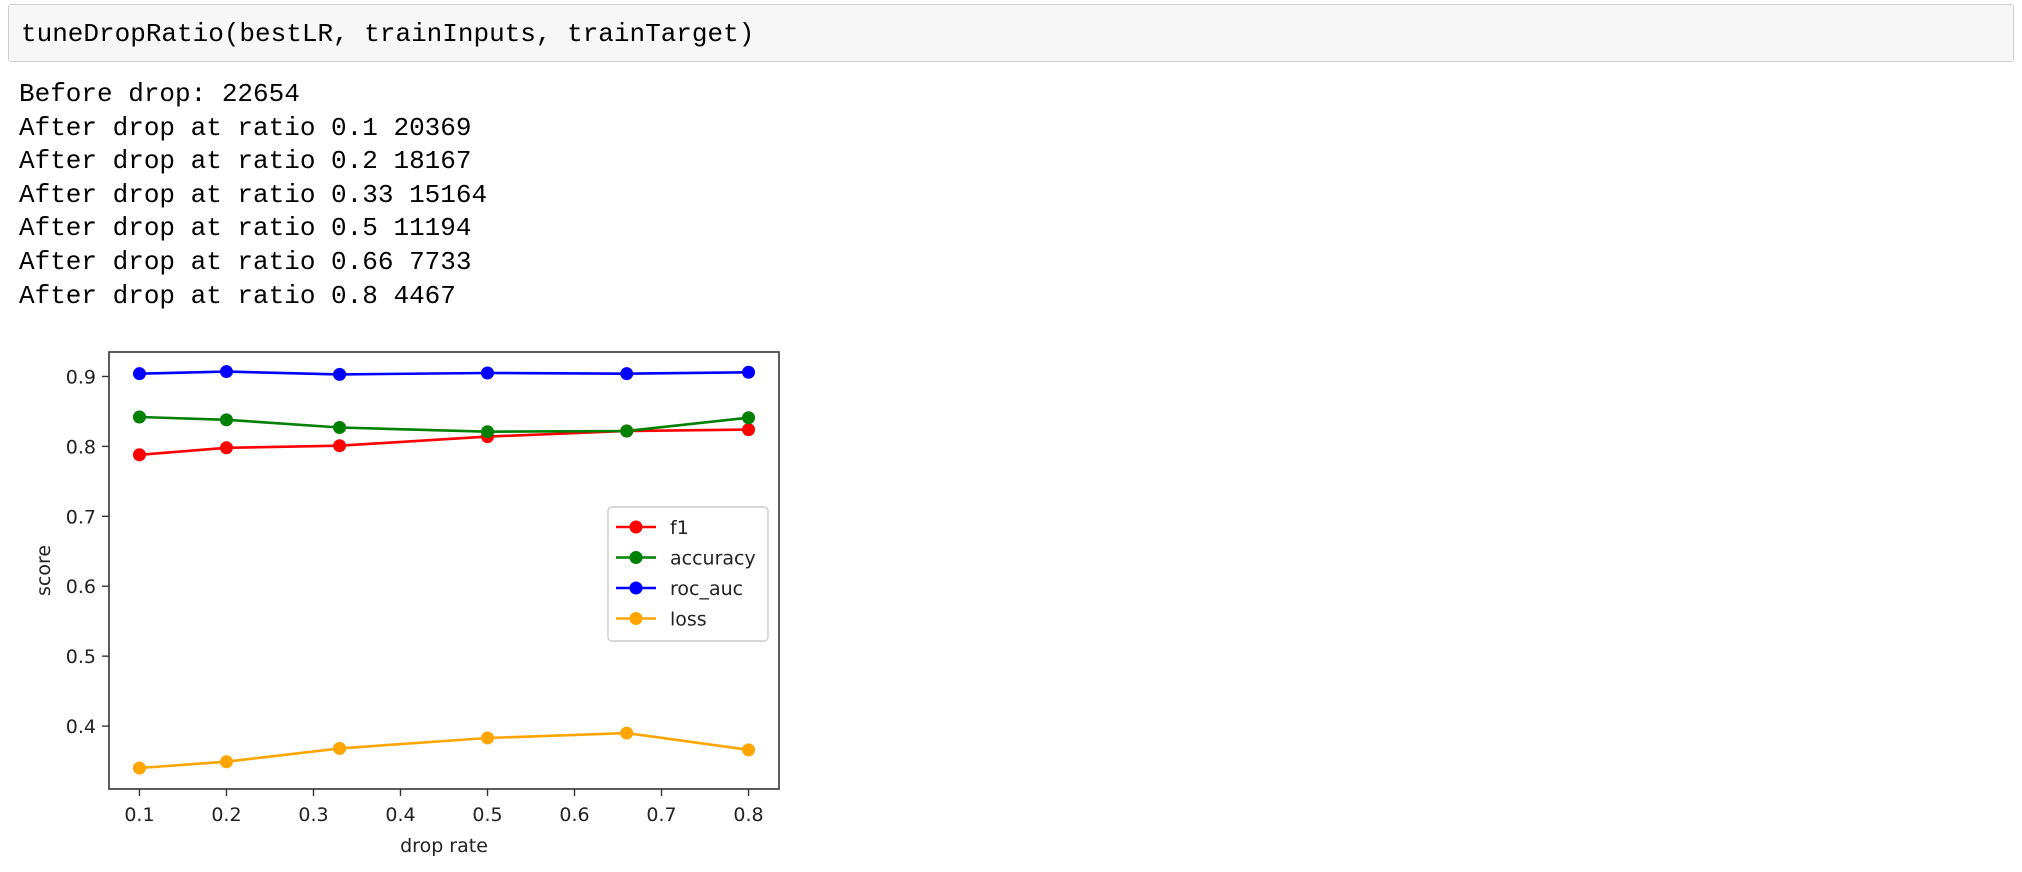  I want to click on y-tick-label: 0.6, so click(81, 587).